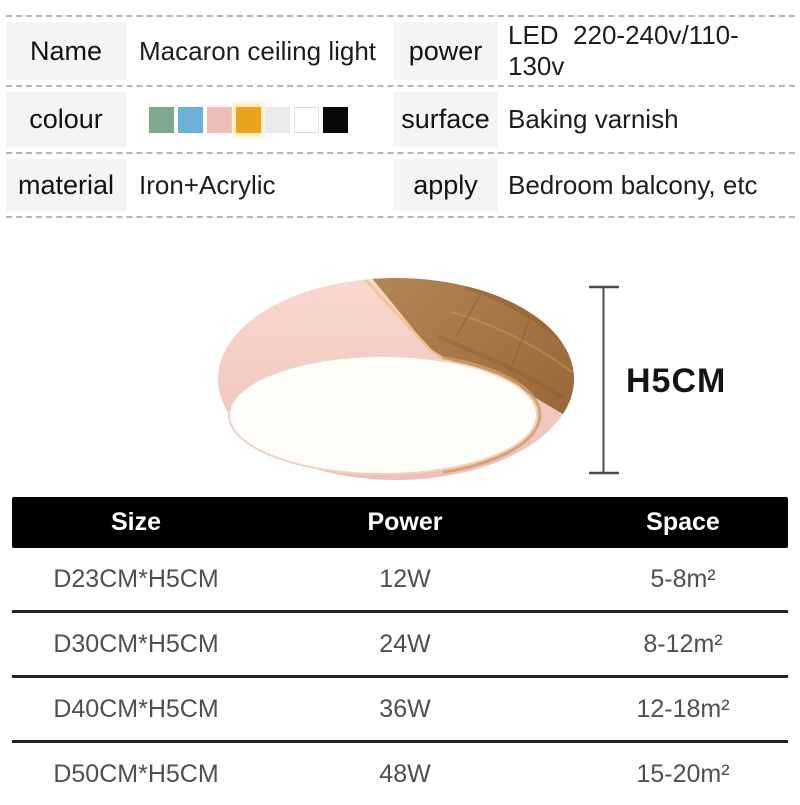 The height and width of the screenshot is (805, 800). Describe the element at coordinates (136, 773) in the screenshot. I see `cell-size: D50CM*H5CM` at that location.